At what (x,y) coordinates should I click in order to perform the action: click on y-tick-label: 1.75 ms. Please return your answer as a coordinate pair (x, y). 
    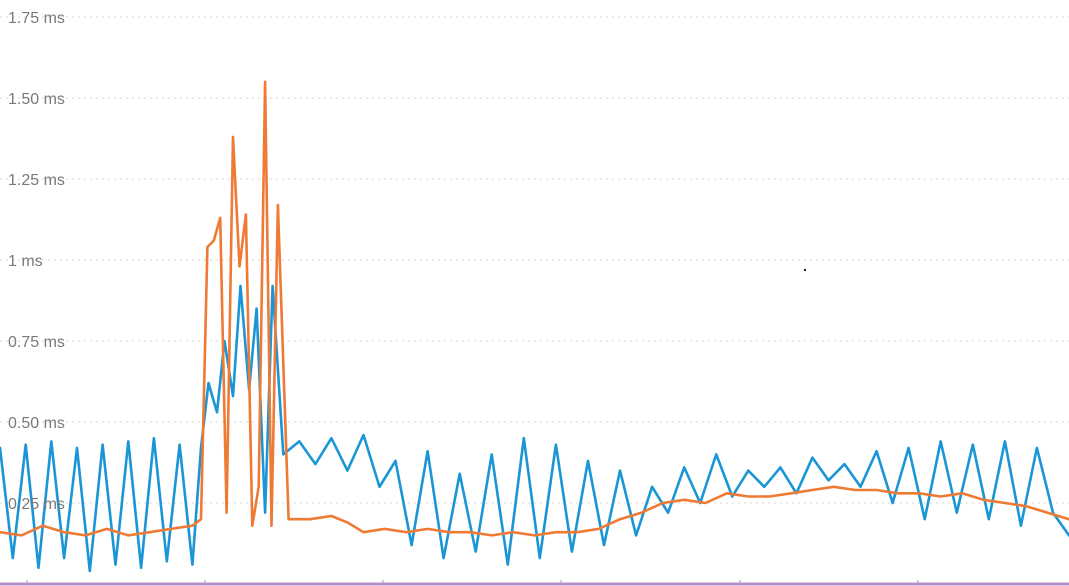
    Looking at the image, I should click on (36, 18).